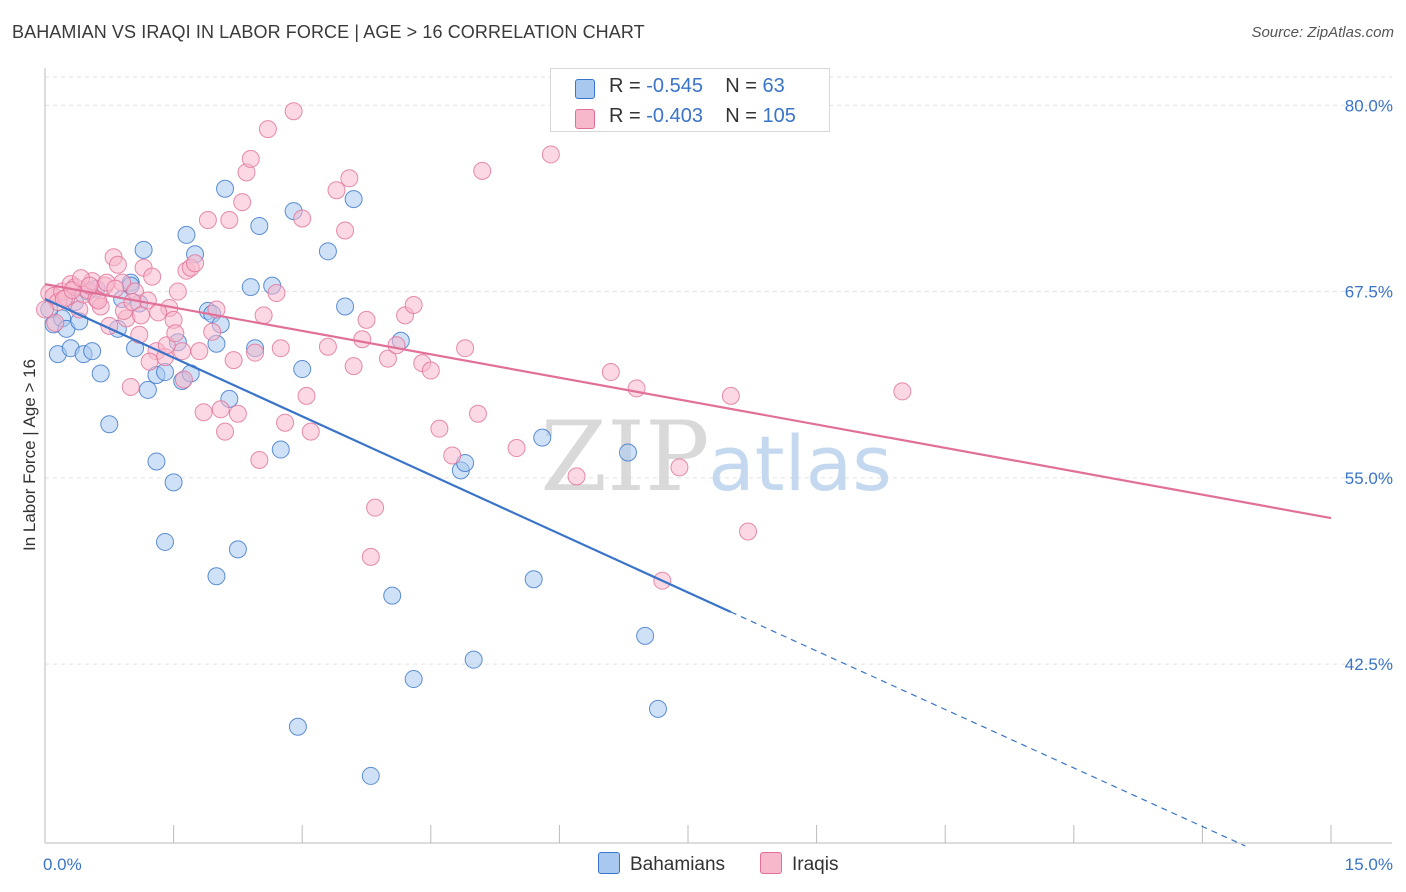  Describe the element at coordinates (697, 86) in the screenshot. I see `stats-text: R = -0.545 N = 63` at that location.